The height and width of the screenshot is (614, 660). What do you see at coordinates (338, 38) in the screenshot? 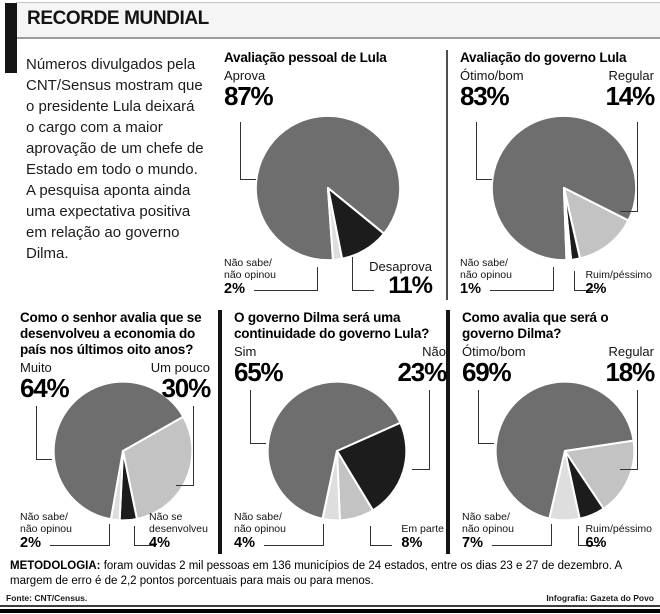
I see `header-underline` at bounding box center [338, 38].